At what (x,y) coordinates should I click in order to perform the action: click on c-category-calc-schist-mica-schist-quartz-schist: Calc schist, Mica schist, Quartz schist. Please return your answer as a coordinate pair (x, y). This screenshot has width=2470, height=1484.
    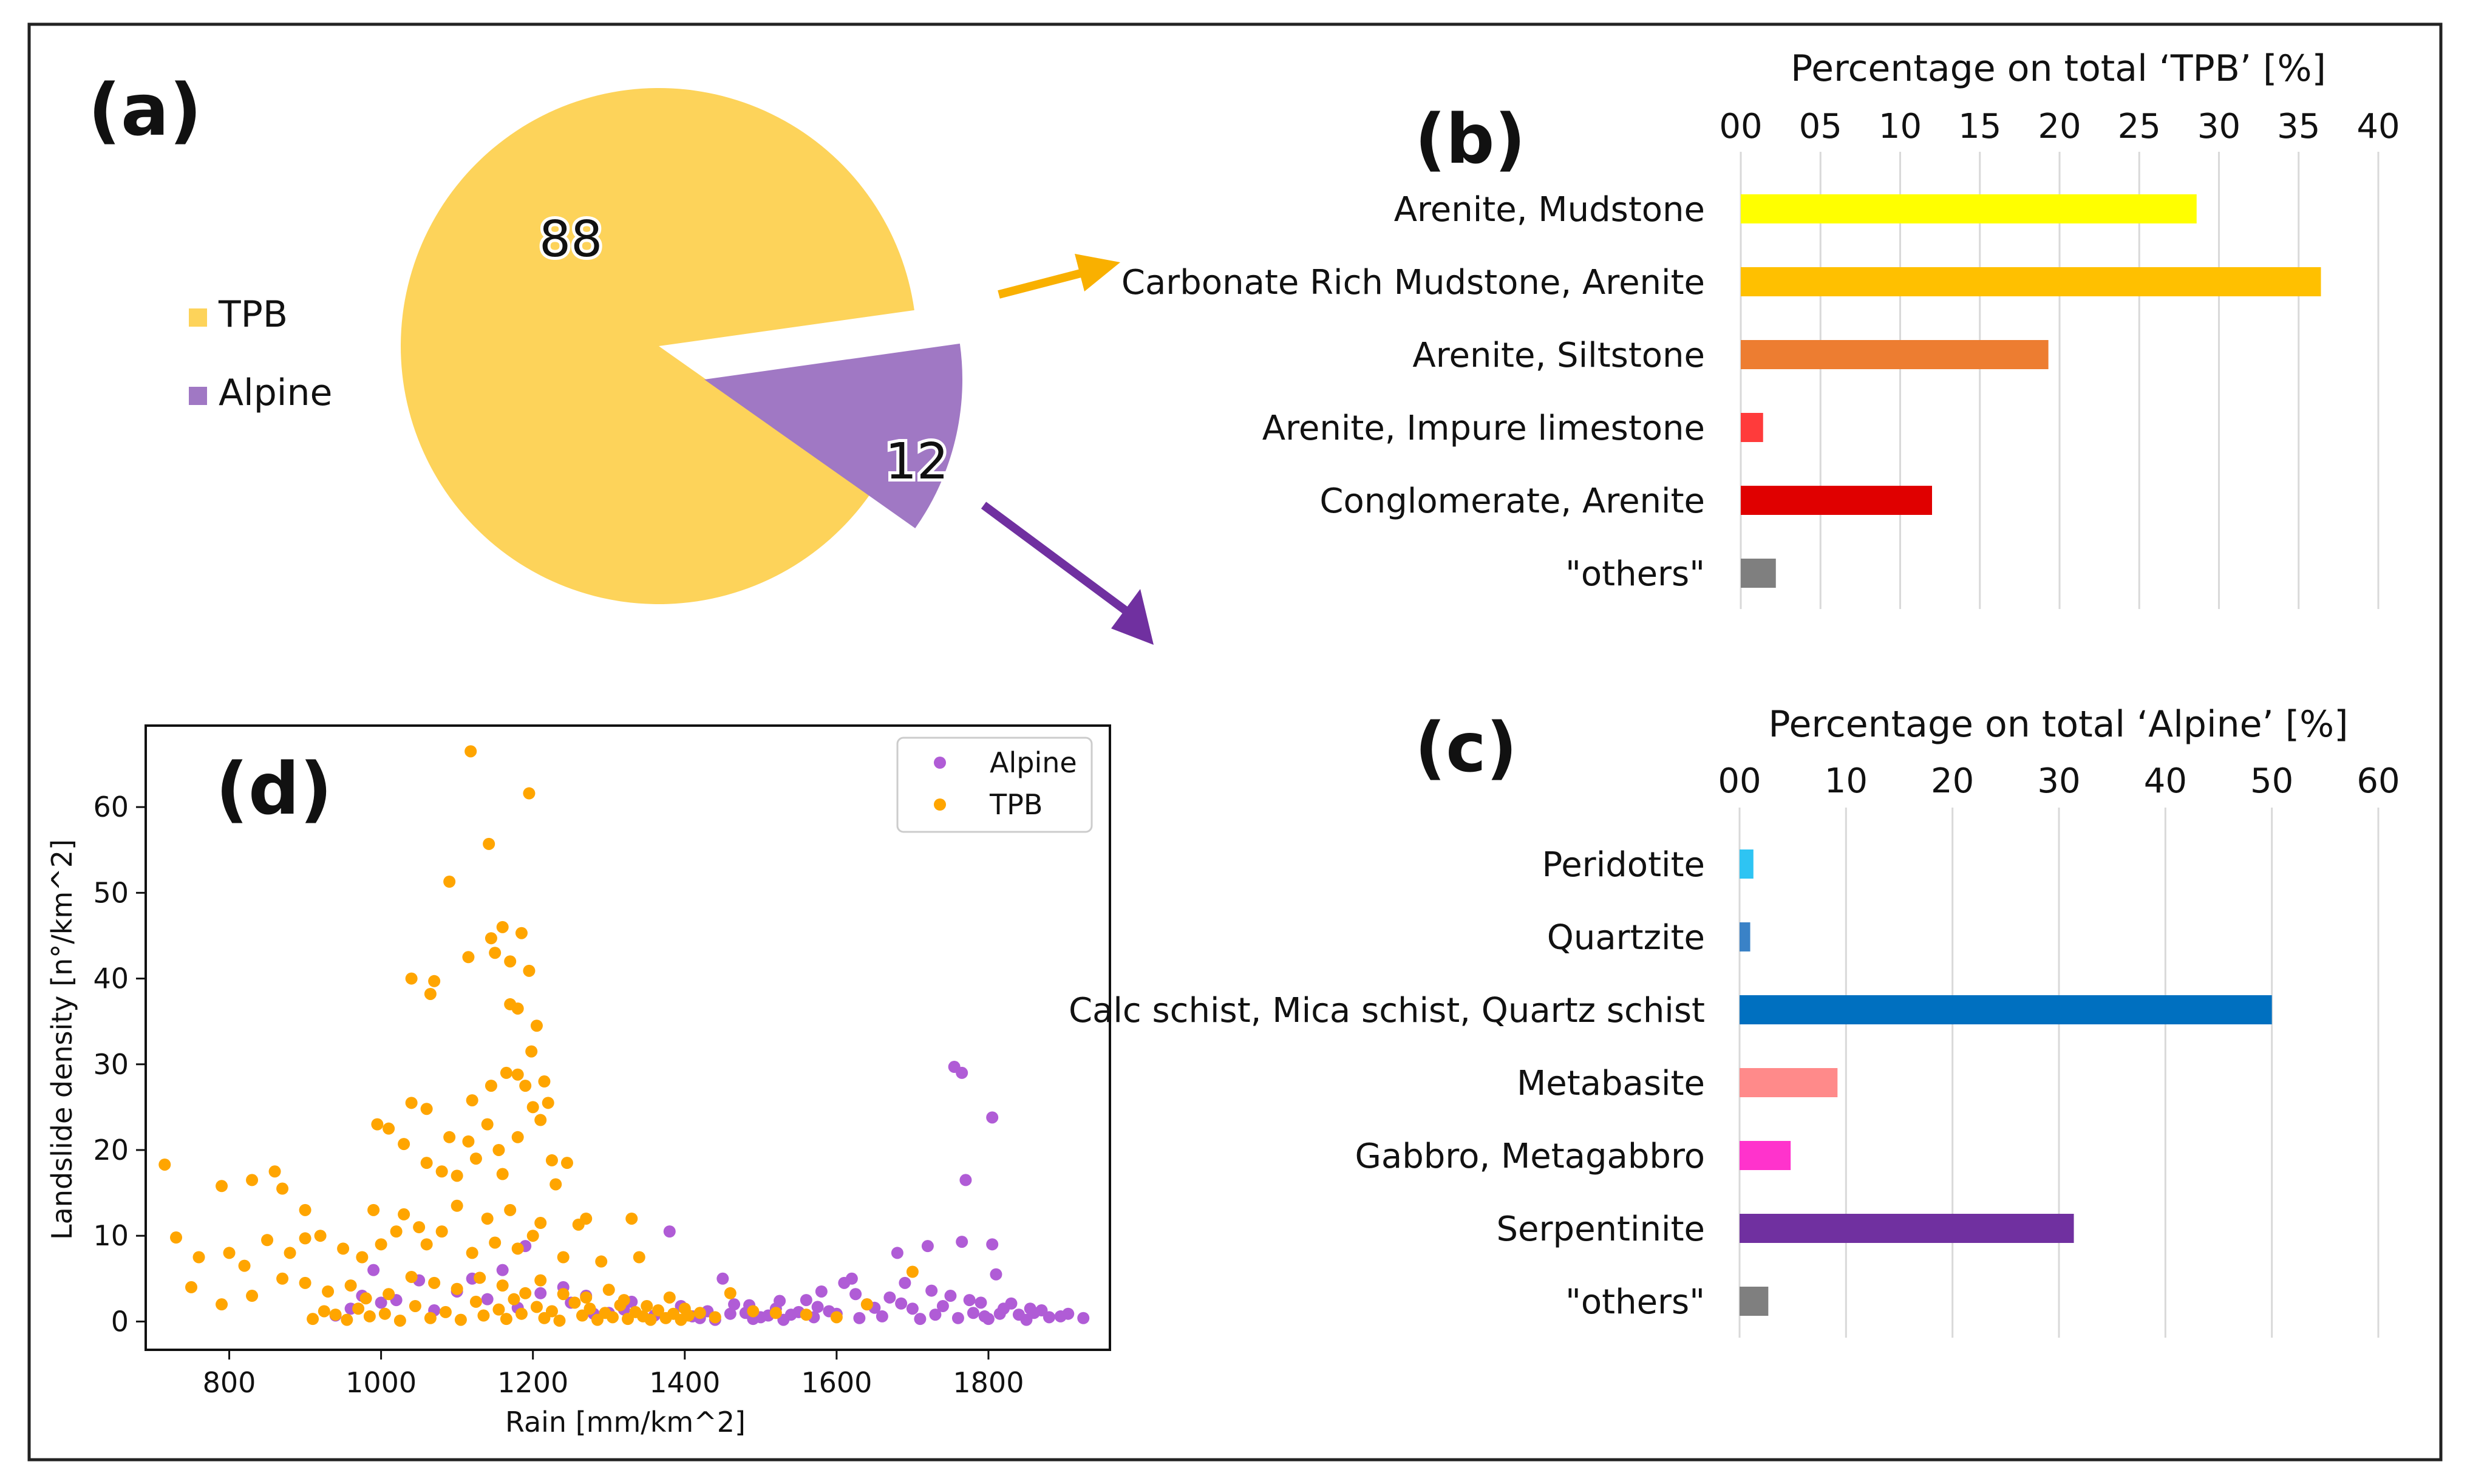
    Looking at the image, I should click on (1387, 1010).